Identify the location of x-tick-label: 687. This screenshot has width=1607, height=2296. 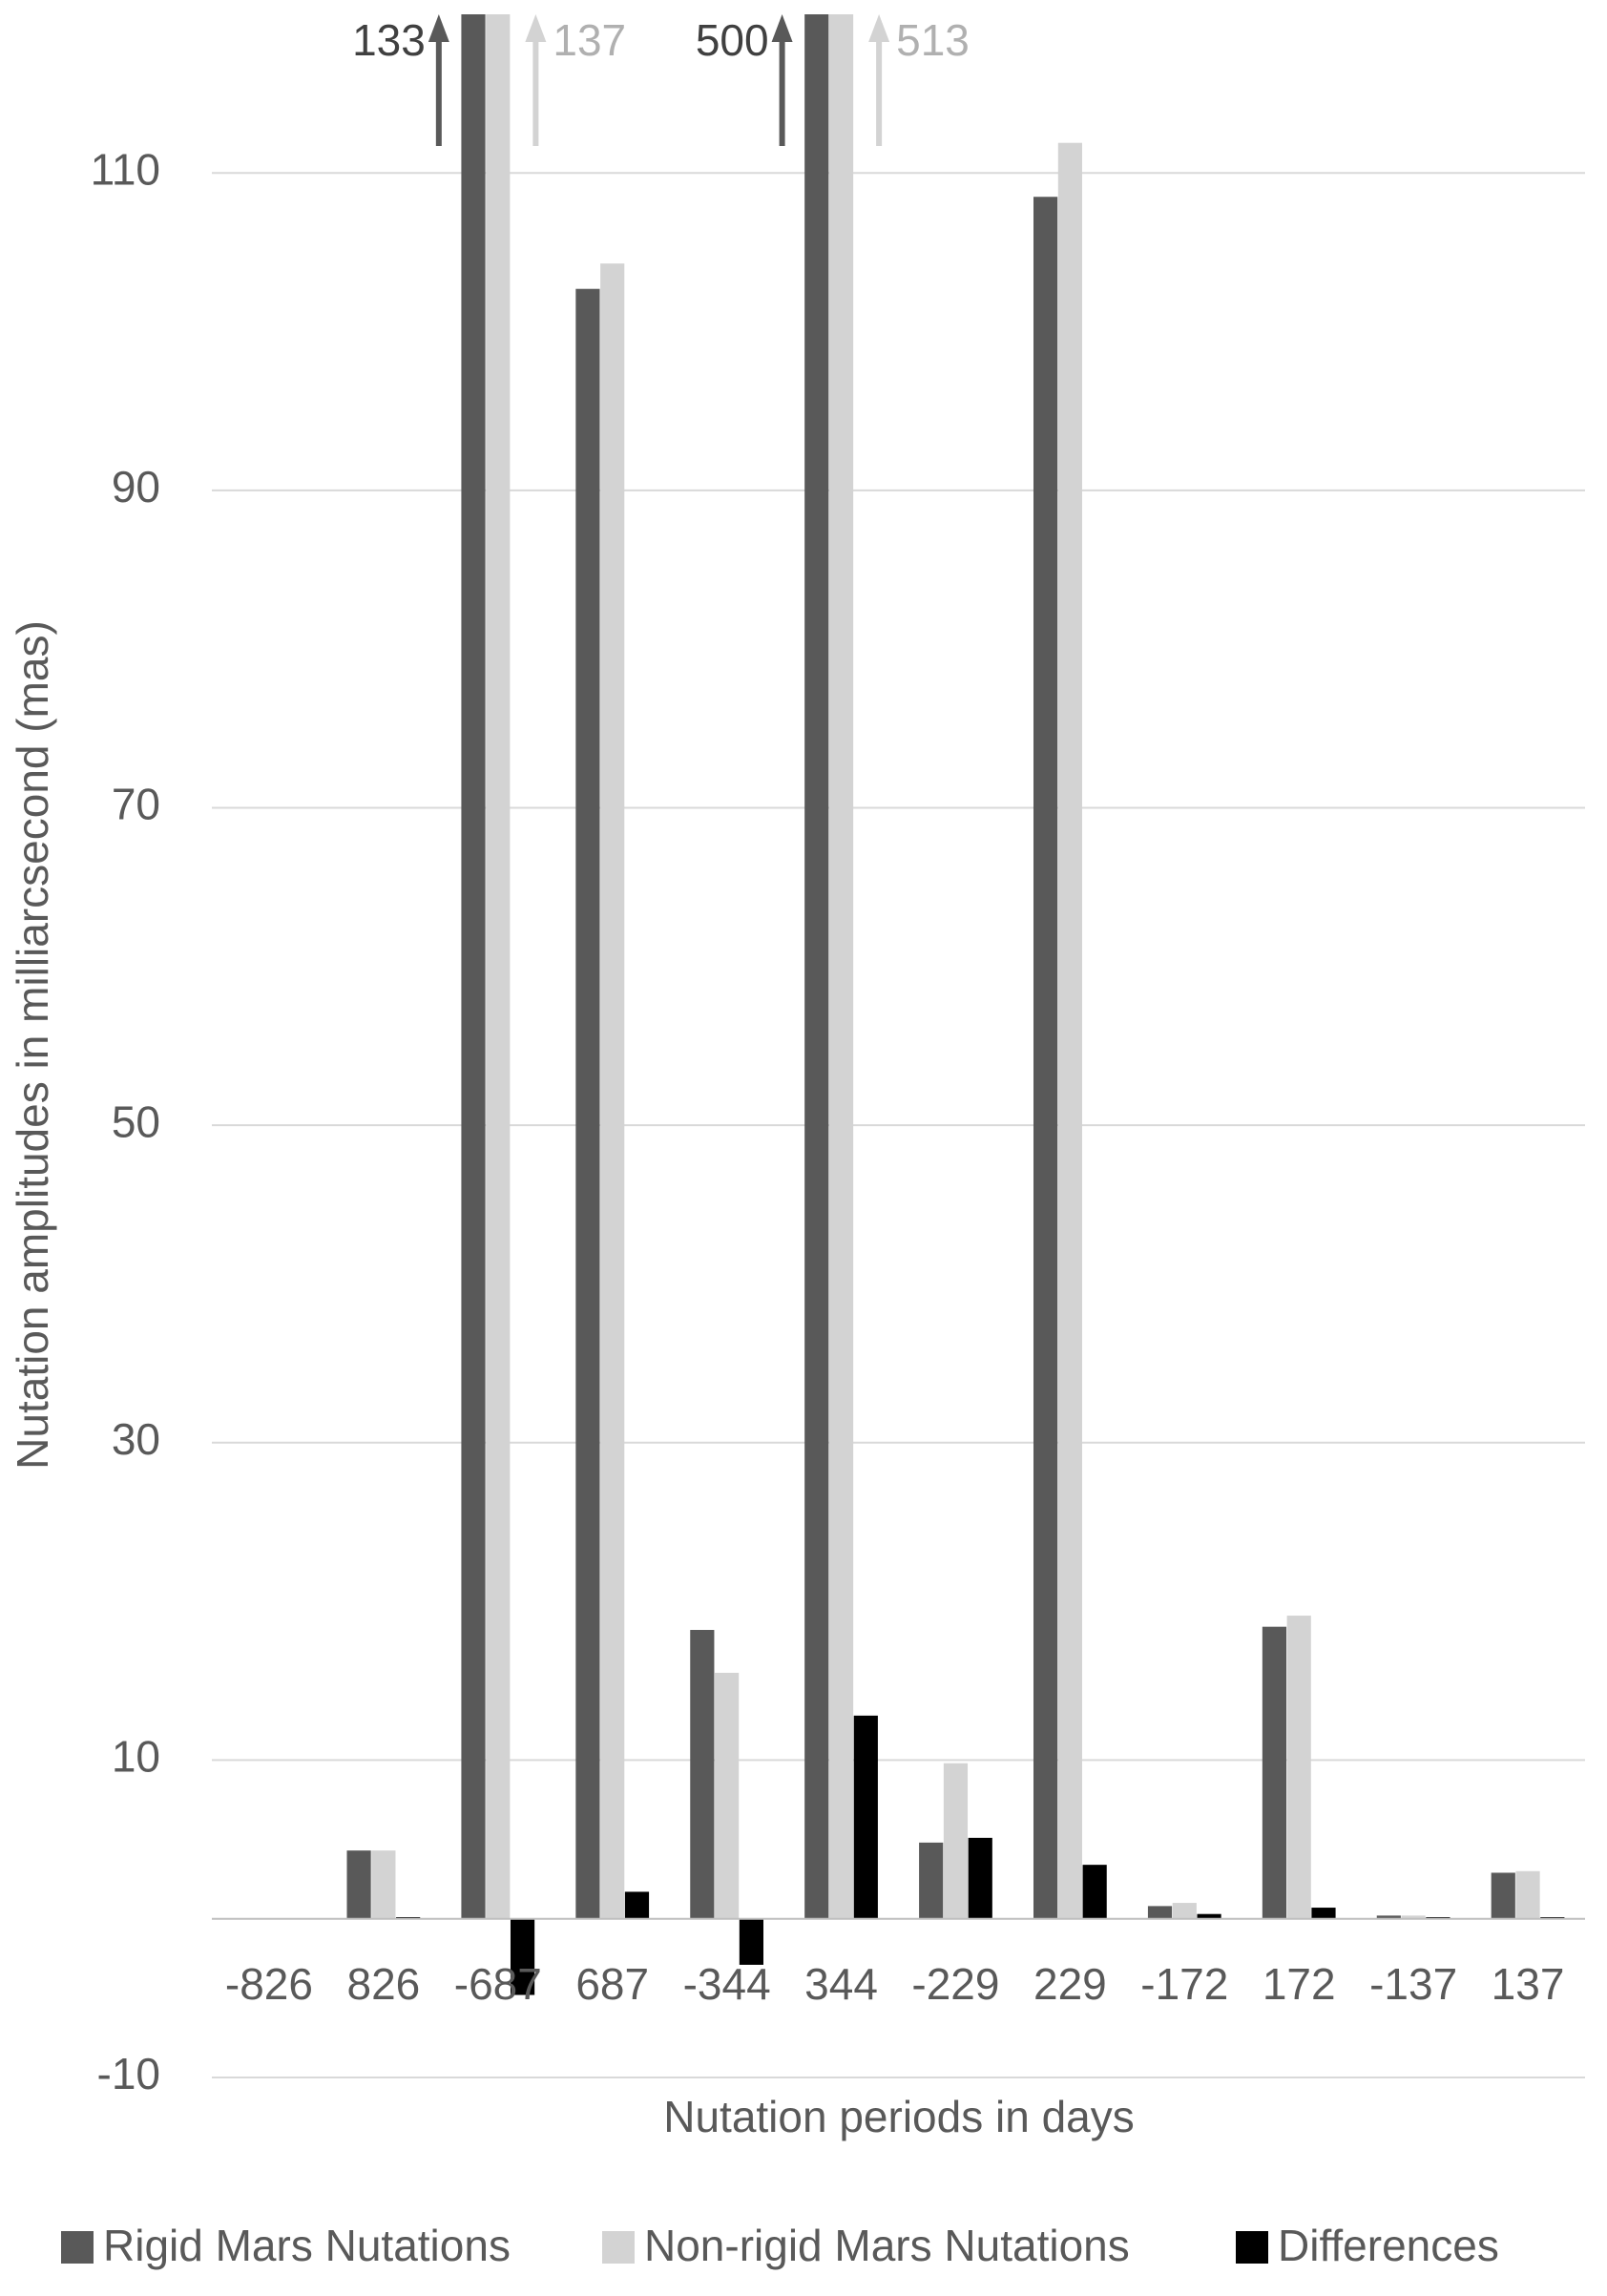
(612, 1984).